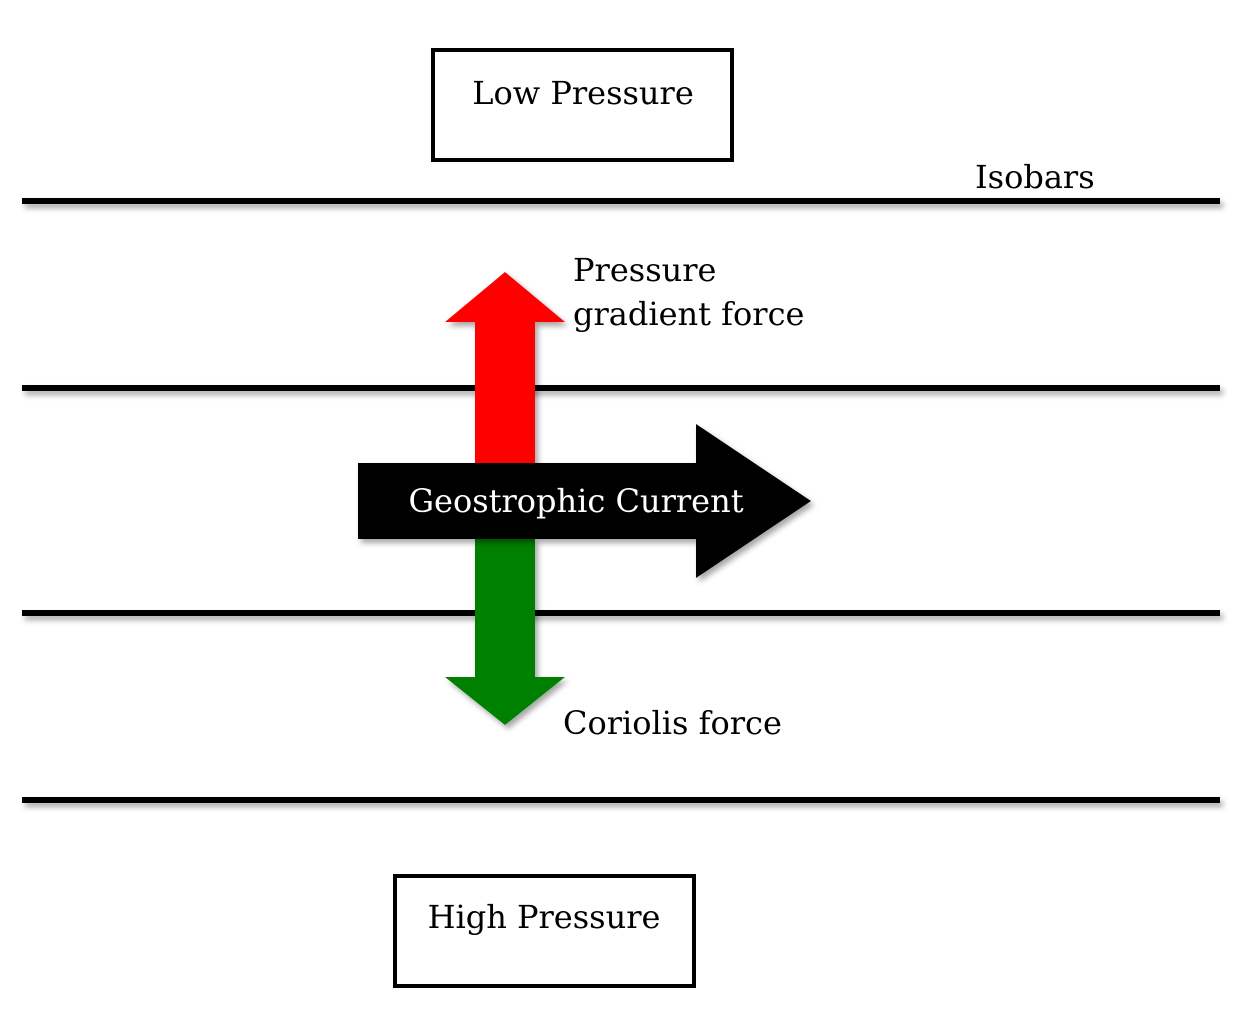 The width and height of the screenshot is (1240, 1013). What do you see at coordinates (544, 917) in the screenshot?
I see `high-pressure-label: High Pressure` at bounding box center [544, 917].